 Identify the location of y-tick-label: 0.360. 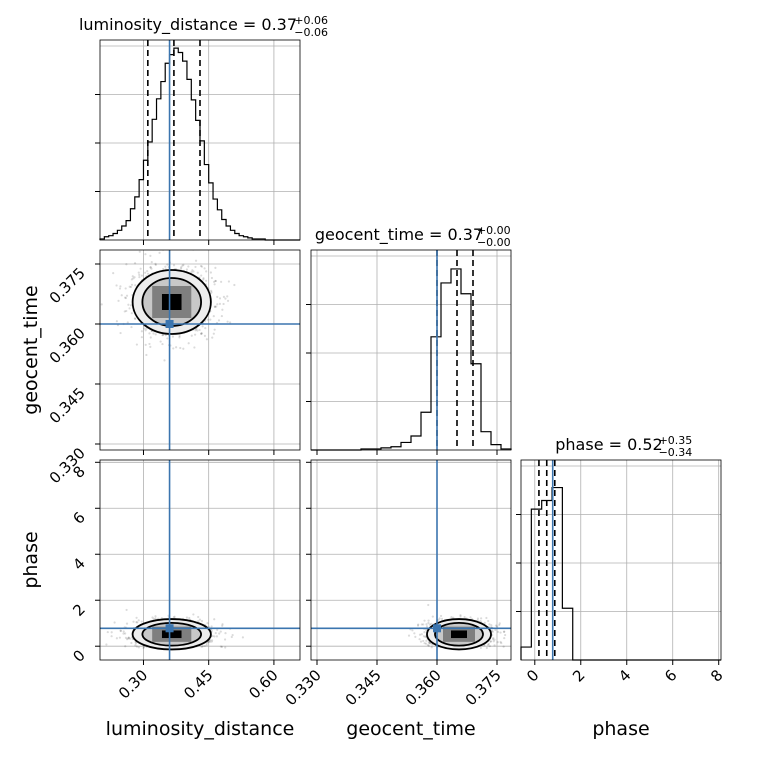
(67, 345).